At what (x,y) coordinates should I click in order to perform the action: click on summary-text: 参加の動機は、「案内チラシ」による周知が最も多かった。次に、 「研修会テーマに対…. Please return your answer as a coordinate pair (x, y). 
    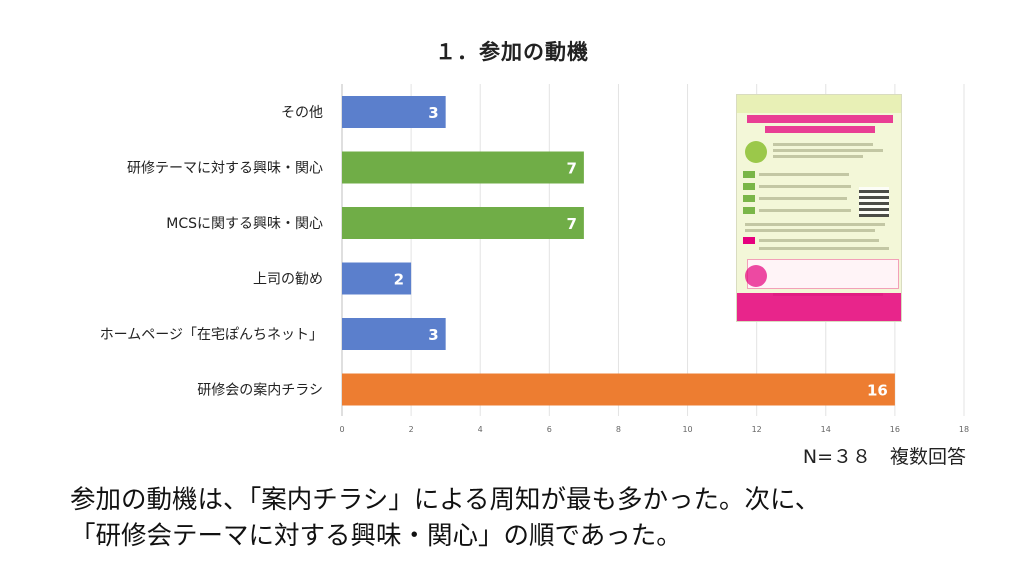
    Looking at the image, I should click on (535, 518).